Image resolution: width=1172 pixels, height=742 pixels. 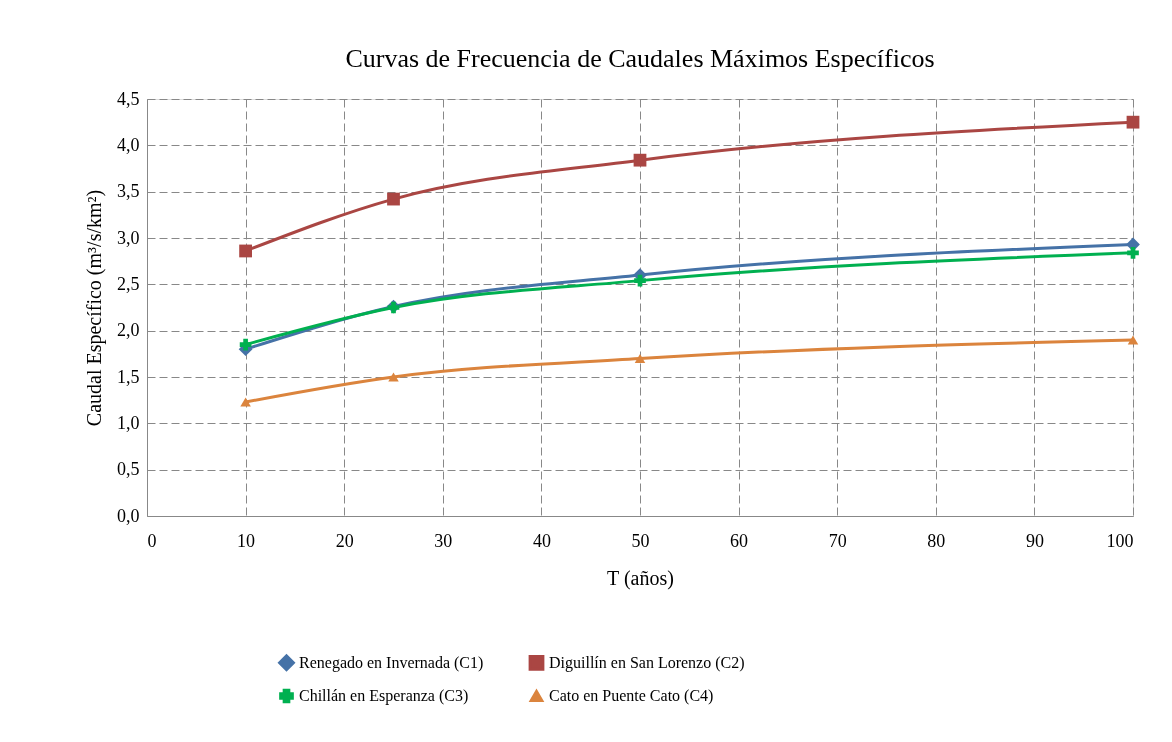 What do you see at coordinates (152, 540) in the screenshot?
I see `x-tick-label: 0` at bounding box center [152, 540].